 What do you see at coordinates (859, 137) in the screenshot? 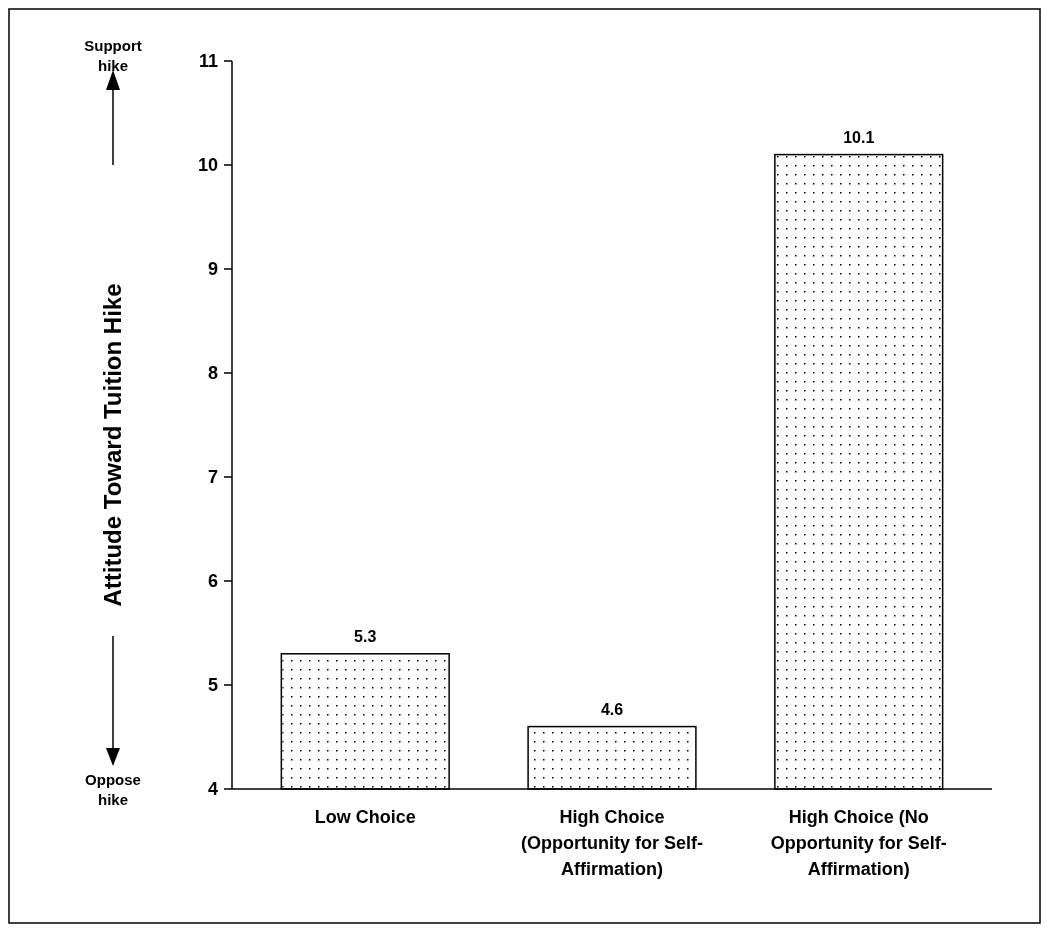
I see `data-label: 10.1` at bounding box center [859, 137].